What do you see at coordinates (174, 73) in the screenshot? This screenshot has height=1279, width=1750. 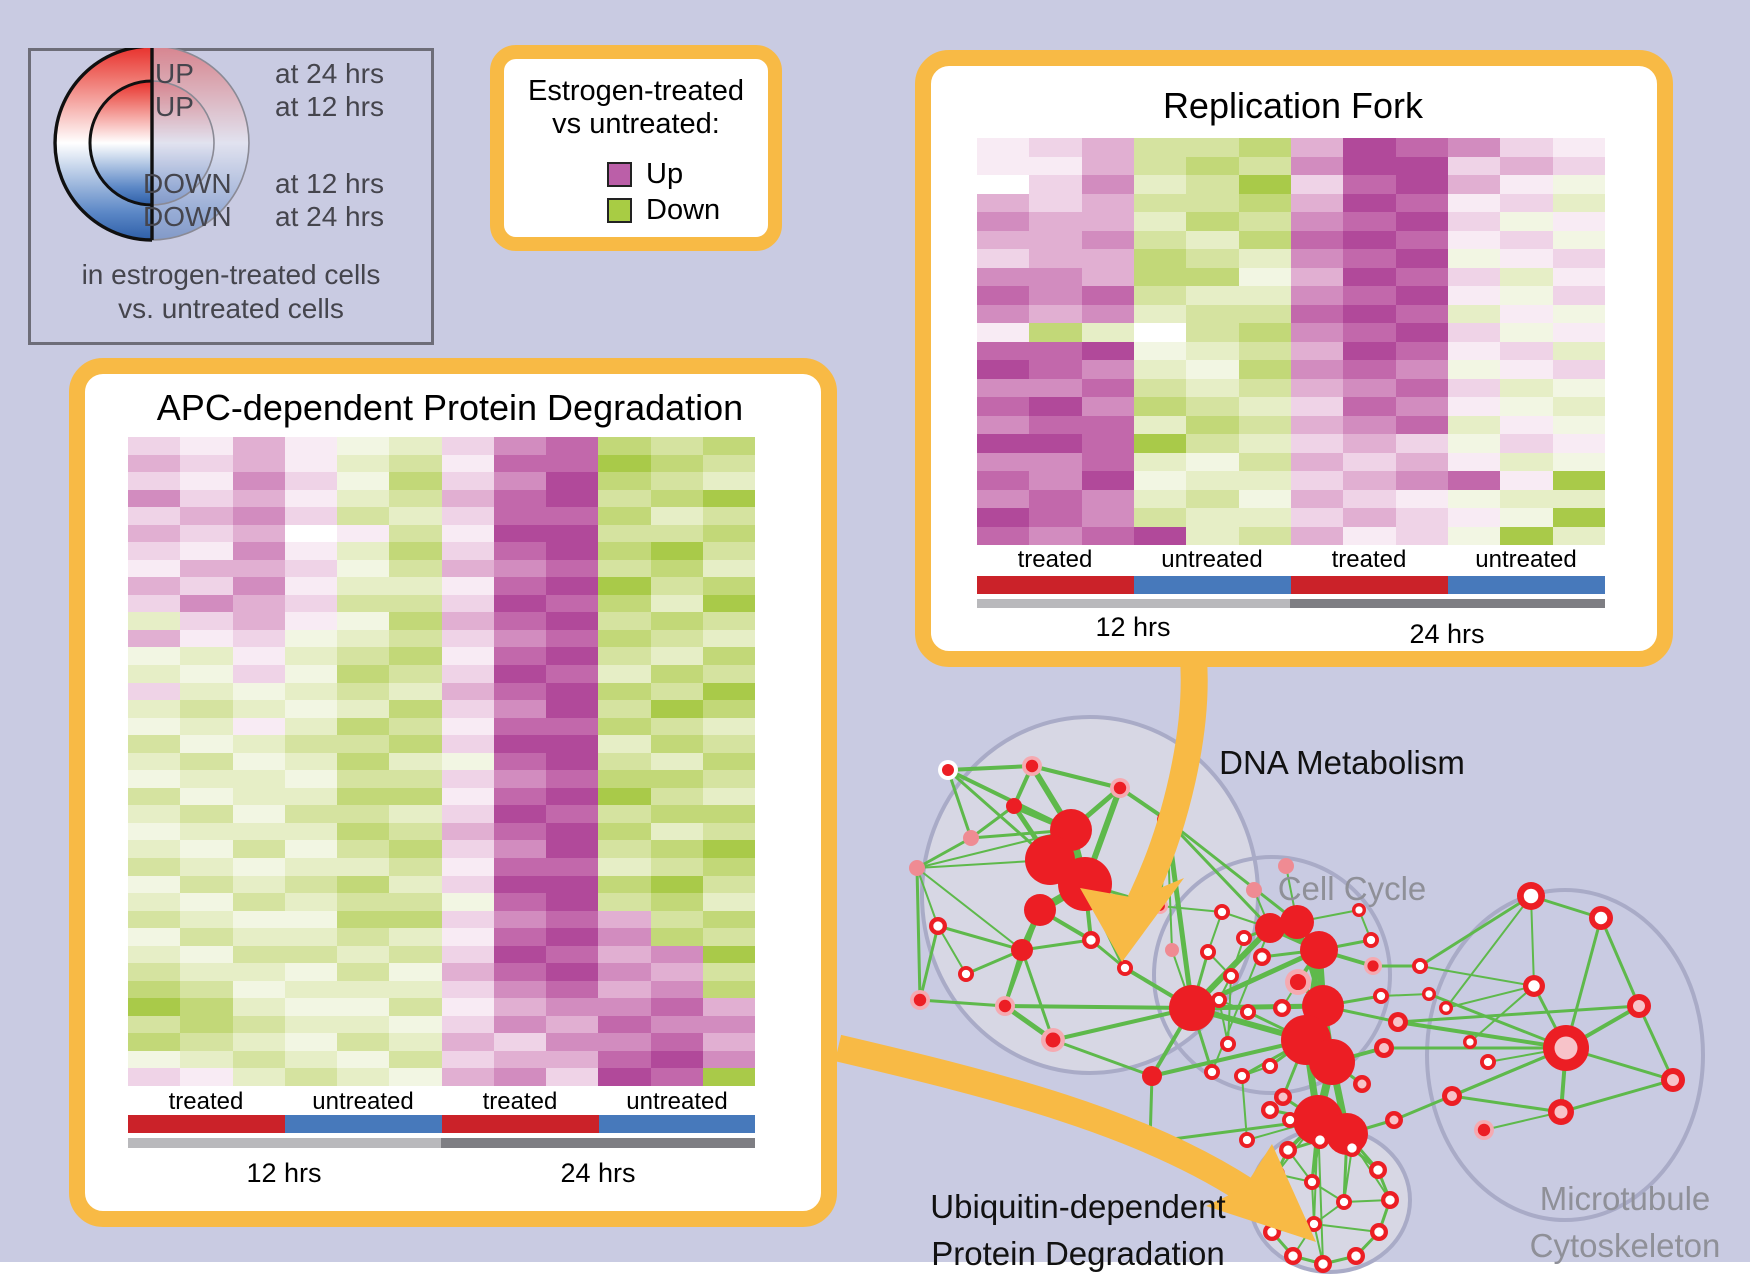 I see `ring-label-up24: UP` at bounding box center [174, 73].